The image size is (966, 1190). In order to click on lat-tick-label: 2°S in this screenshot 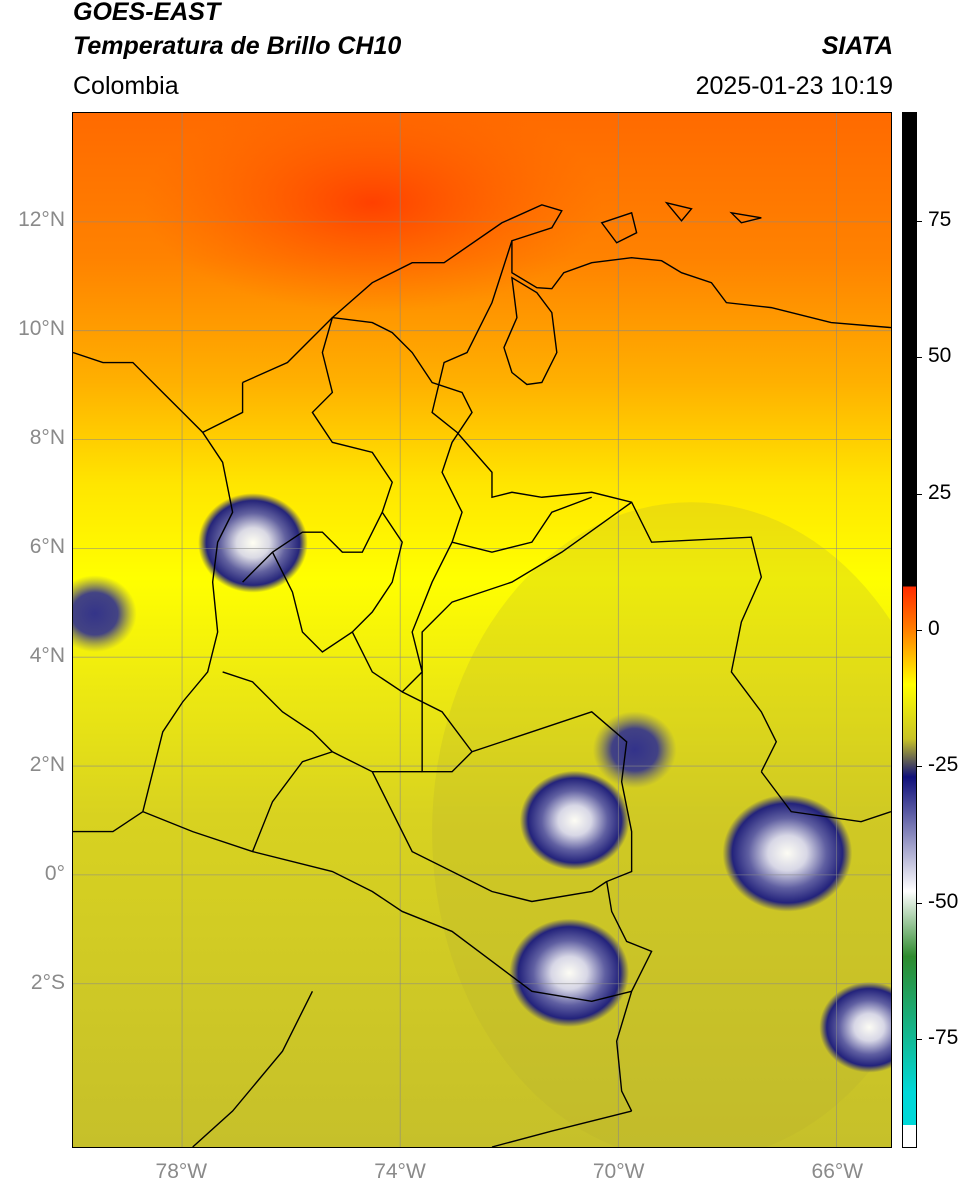, I will do `click(47, 983)`.